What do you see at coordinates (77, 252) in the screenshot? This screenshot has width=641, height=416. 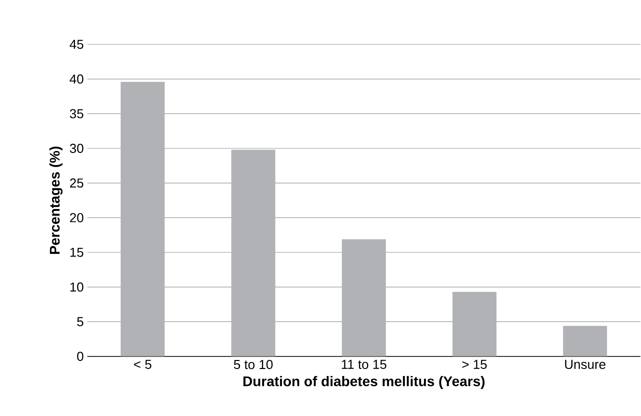 I see `y-tick-label: 15` at bounding box center [77, 252].